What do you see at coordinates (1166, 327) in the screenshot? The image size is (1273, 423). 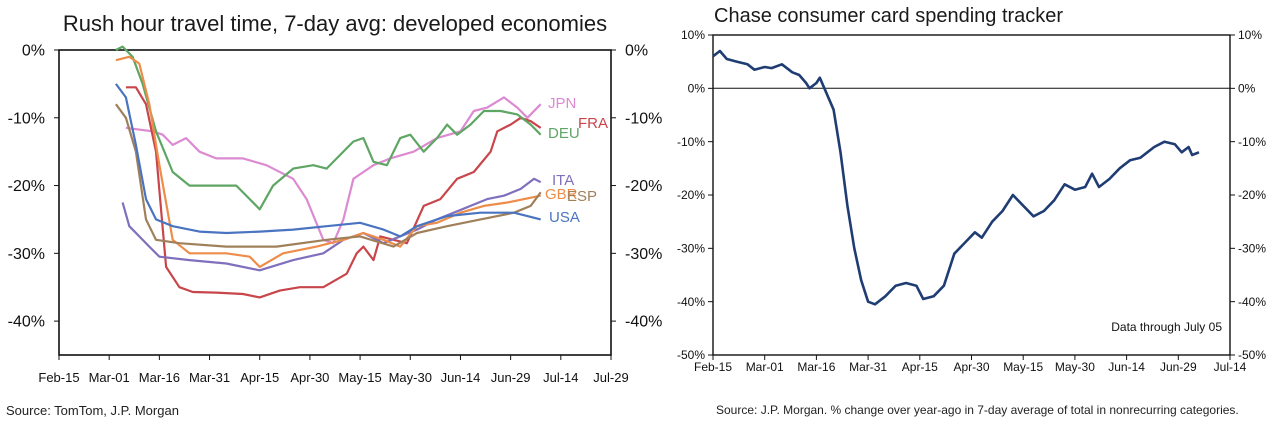 I see `right-annotation: Data through July 05` at bounding box center [1166, 327].